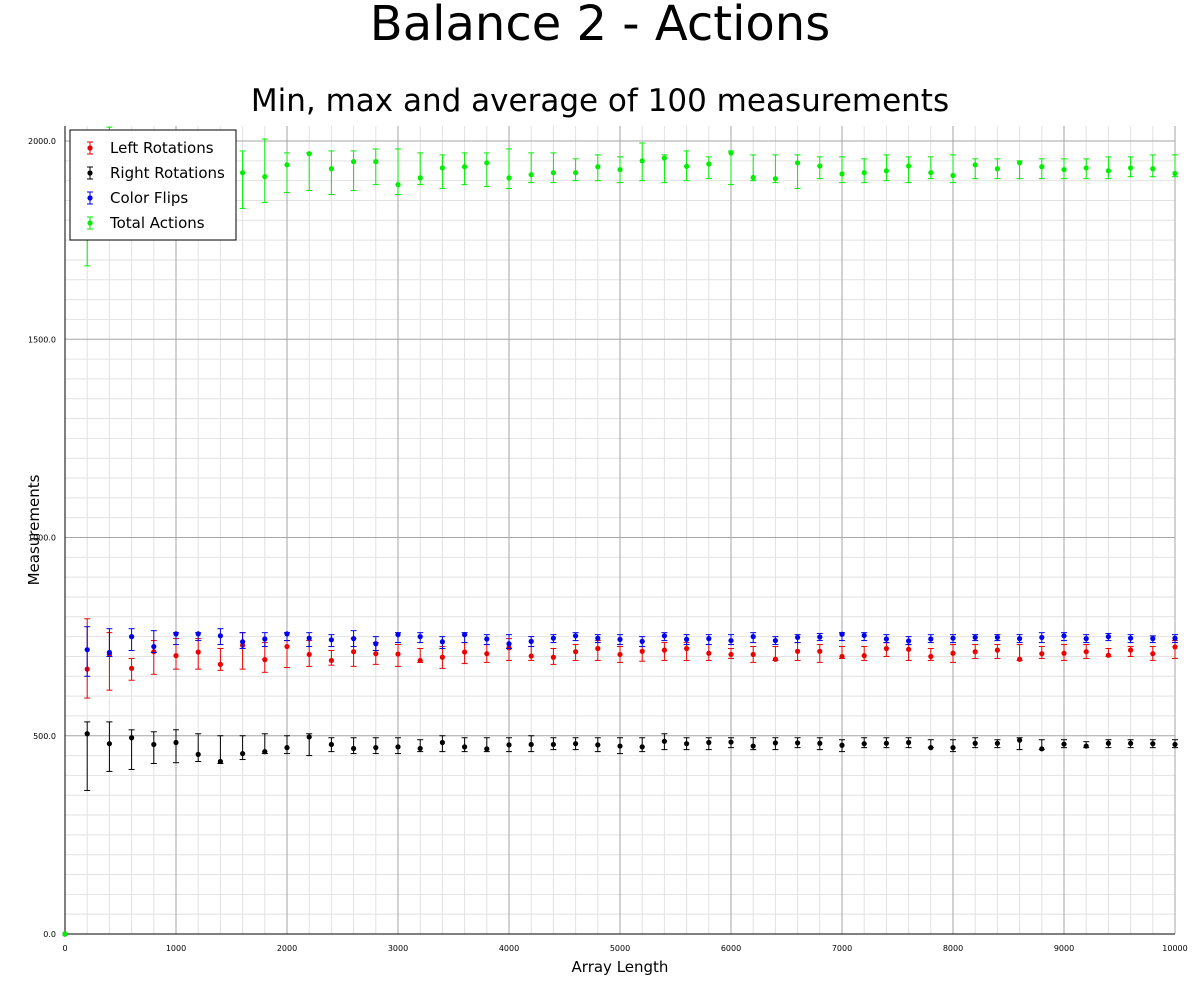 The image size is (1200, 1000). Describe the element at coordinates (162, 148) in the screenshot. I see `legend-label: Left Rotations` at that location.